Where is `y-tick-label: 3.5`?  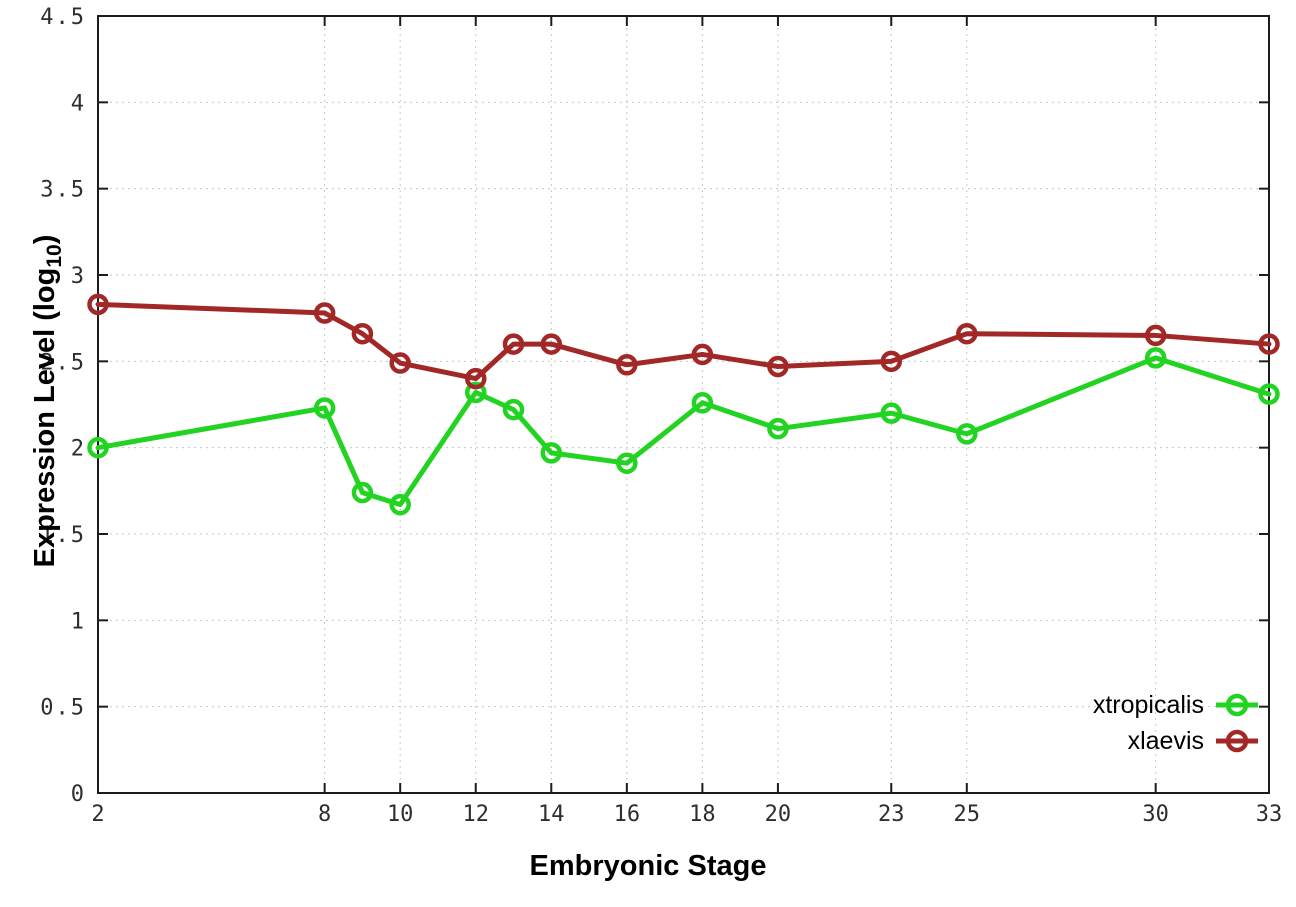 y-tick-label: 3.5 is located at coordinates (63, 190).